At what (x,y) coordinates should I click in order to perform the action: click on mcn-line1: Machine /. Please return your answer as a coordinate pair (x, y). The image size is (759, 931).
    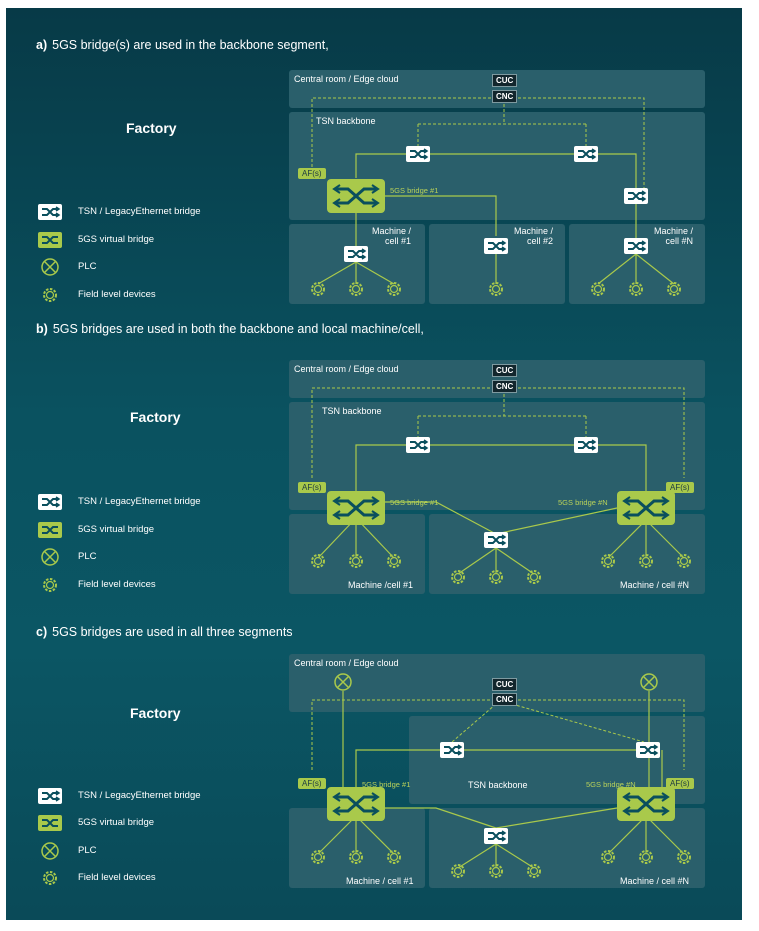
    Looking at the image, I should click on (674, 231).